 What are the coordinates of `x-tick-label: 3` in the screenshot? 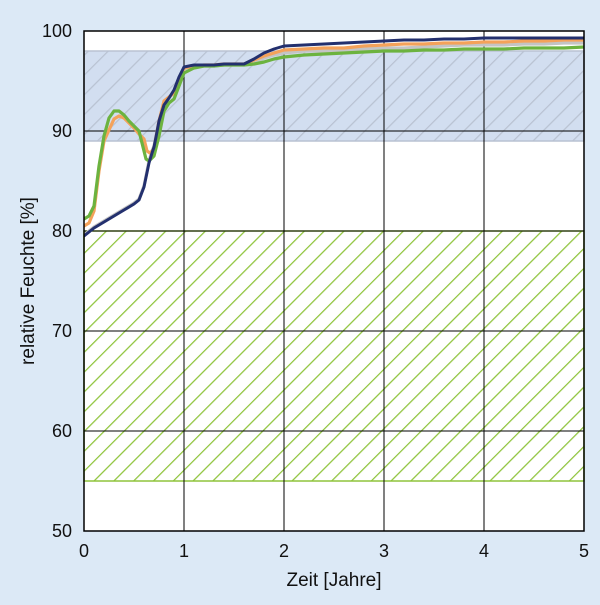 It's located at (384, 551).